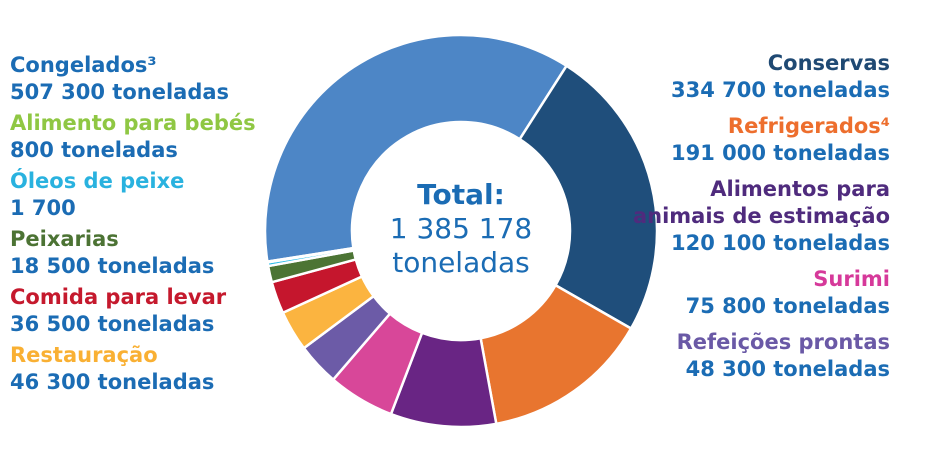 Image resolution: width=930 pixels, height=469 pixels. I want to click on category-value-surimi: 75 800 toneladas, so click(787, 306).